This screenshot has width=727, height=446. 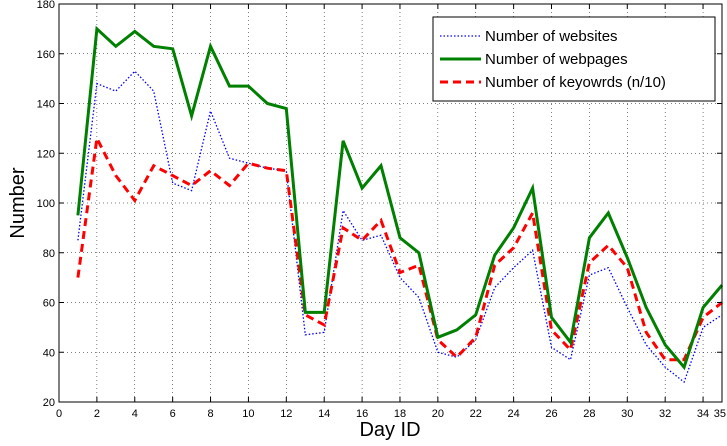 I want to click on x-tick-label: 10, so click(x=248, y=414).